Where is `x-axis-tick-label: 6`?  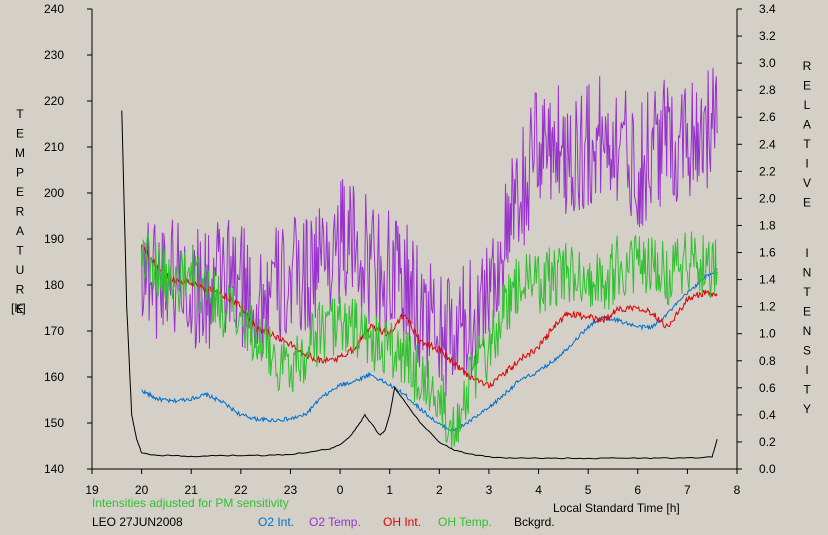
x-axis-tick-label: 6 is located at coordinates (637, 490).